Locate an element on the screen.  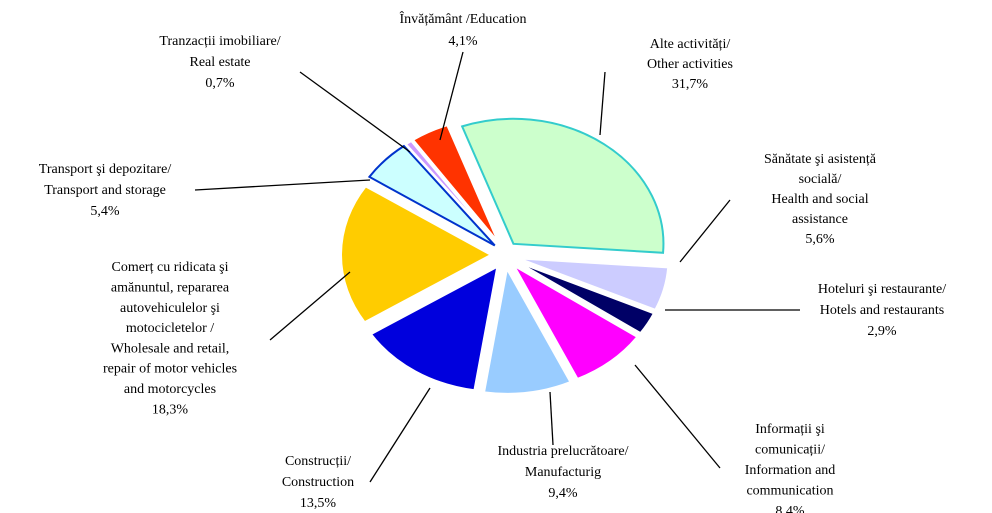
value-label: 8,4% is located at coordinates (790, 508).